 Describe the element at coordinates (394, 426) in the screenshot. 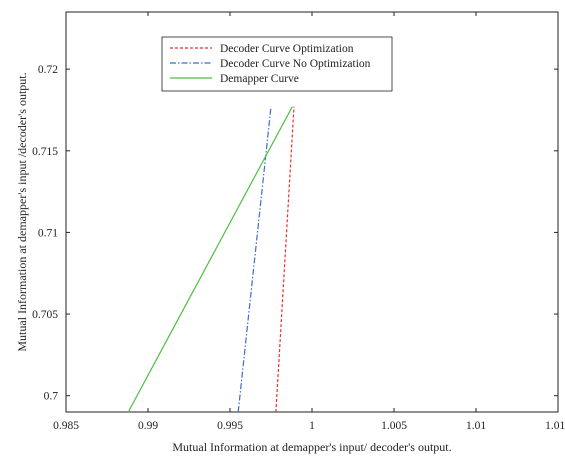

I see `x-tick-label: 1.005` at that location.